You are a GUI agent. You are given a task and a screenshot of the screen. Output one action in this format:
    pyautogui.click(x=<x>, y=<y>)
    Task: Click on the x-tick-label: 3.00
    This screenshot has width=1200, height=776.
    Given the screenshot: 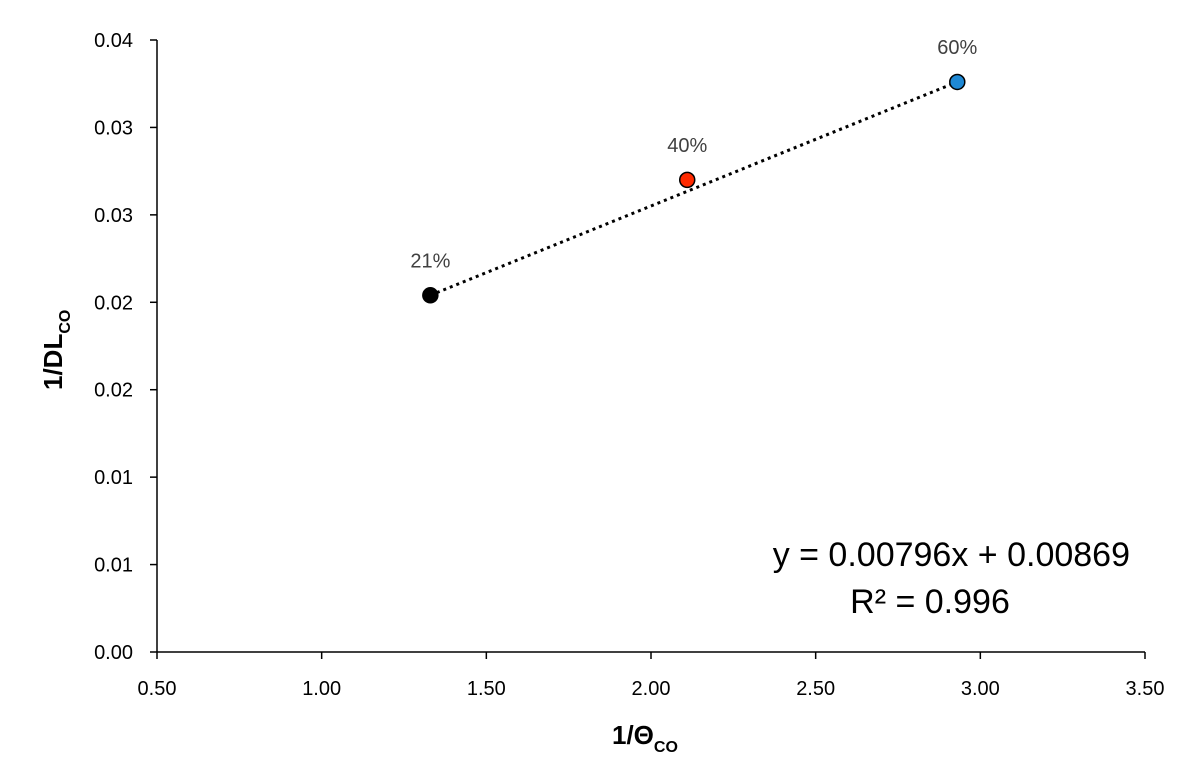 What is the action you would take?
    pyautogui.click(x=980, y=689)
    